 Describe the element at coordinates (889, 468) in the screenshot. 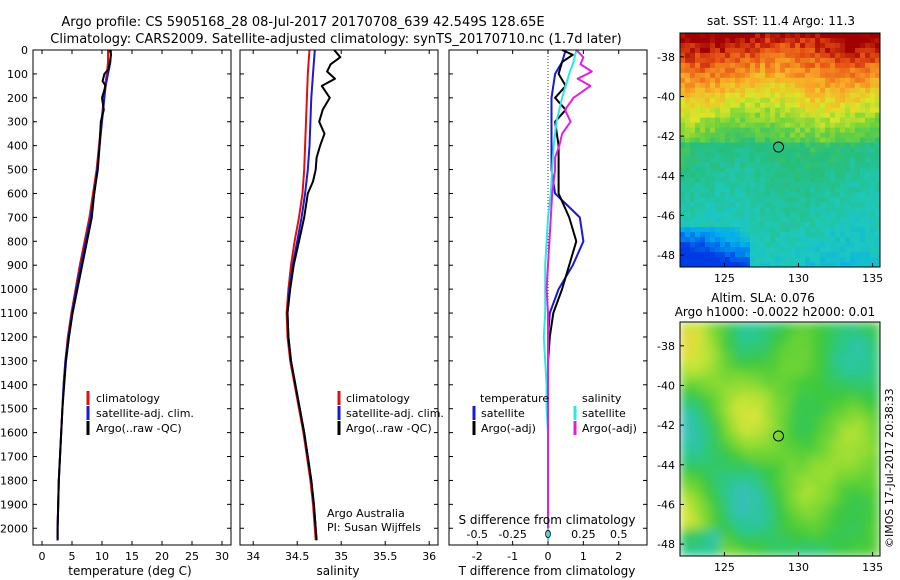

I see `timestamp-stamp: ©IMOS 17-Jul-2017 20:38:33` at that location.